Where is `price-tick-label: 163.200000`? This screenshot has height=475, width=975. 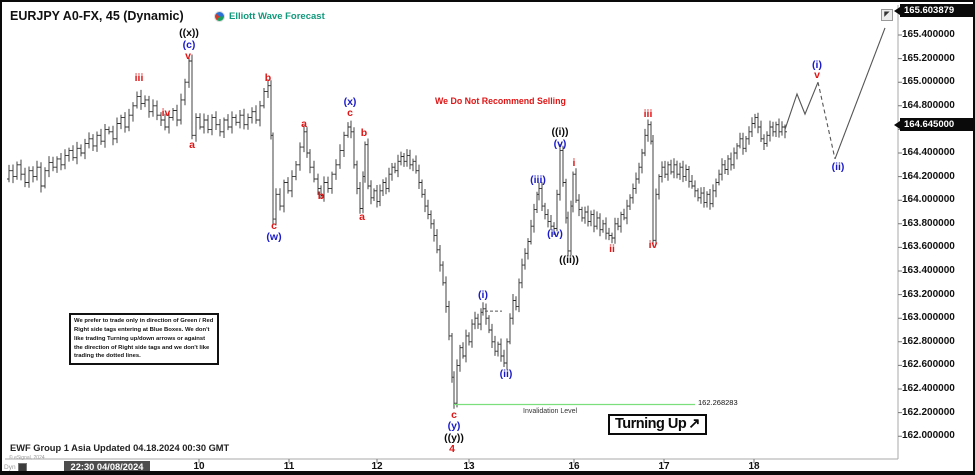 price-tick-label: 163.200000 is located at coordinates (928, 294).